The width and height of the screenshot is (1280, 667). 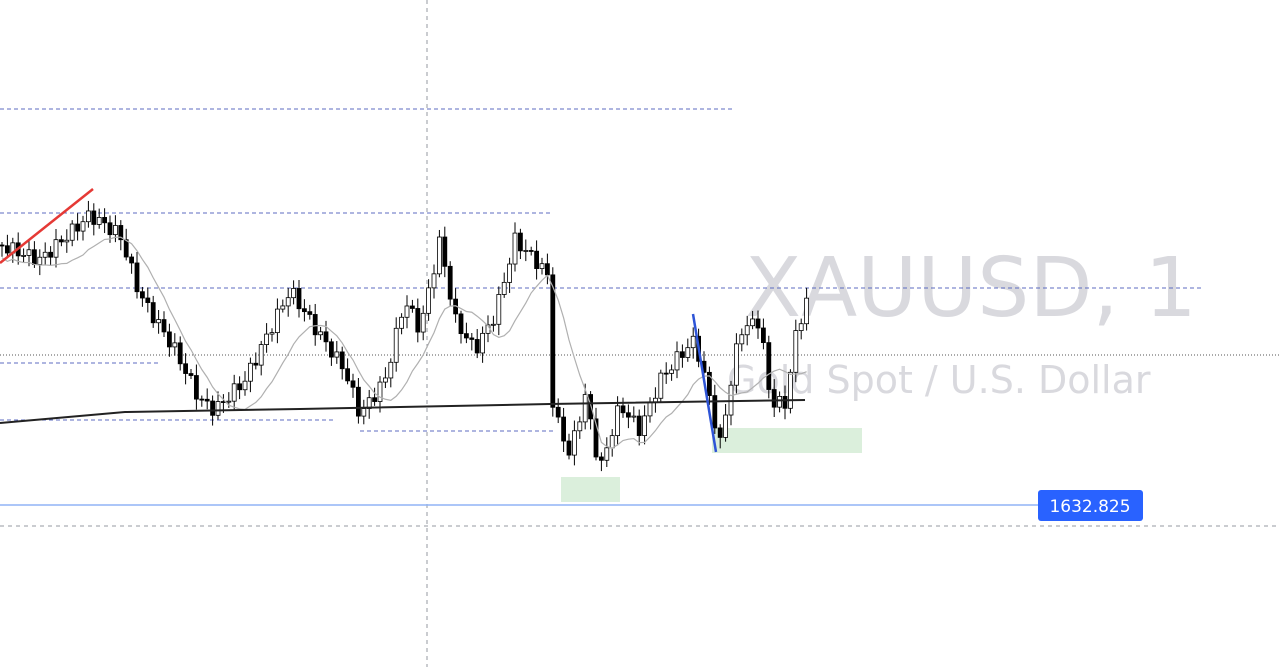 I want to click on moving-average-slow, so click(x=403, y=411).